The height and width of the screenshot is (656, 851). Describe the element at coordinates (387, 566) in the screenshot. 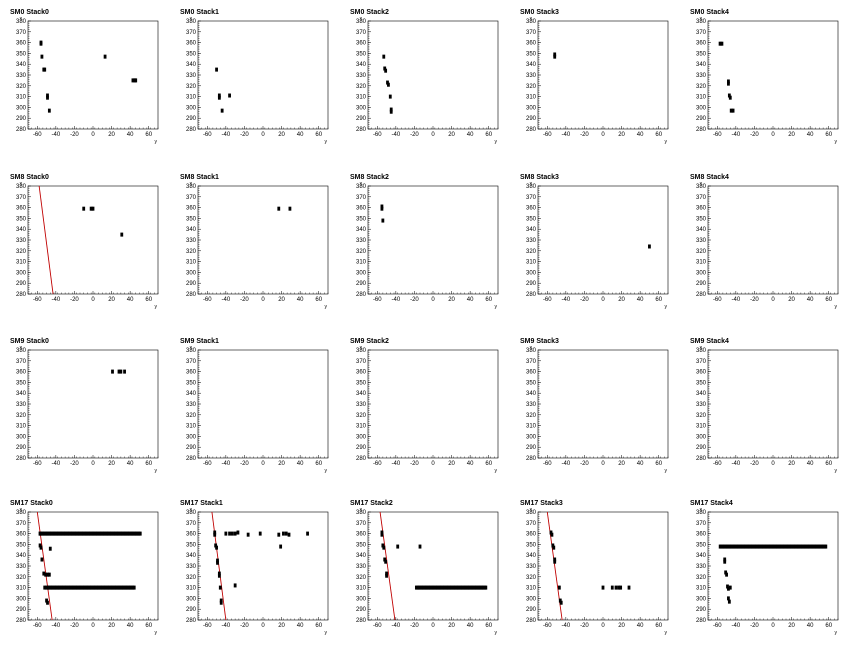

I see `track-line` at that location.